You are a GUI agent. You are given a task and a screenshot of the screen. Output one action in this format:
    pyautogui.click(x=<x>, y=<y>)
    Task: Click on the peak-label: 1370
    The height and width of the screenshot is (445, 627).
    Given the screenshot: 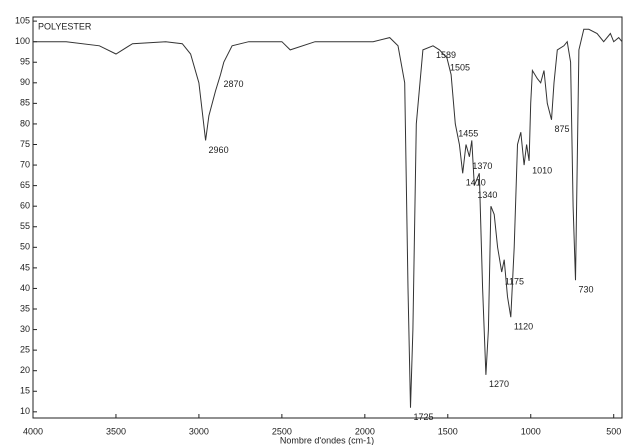 What is the action you would take?
    pyautogui.click(x=482, y=166)
    